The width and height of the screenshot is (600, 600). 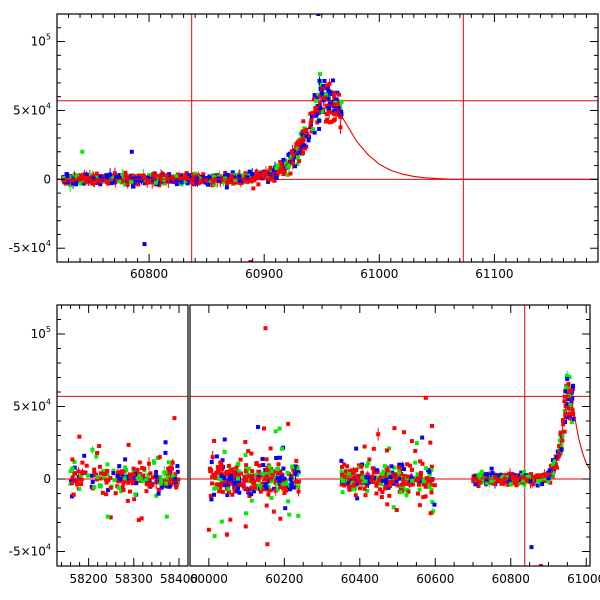 I want to click on plot-area-segment, so click(x=122, y=459).